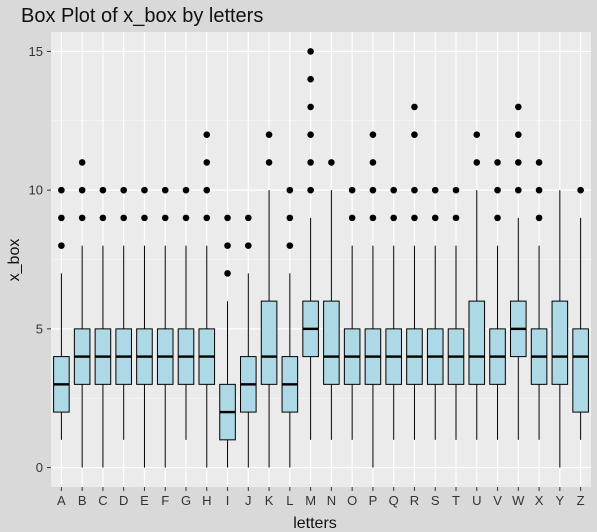 This screenshot has width=597, height=532. I want to click on chart-title: Box Plot of x_box by letters, so click(142, 16).